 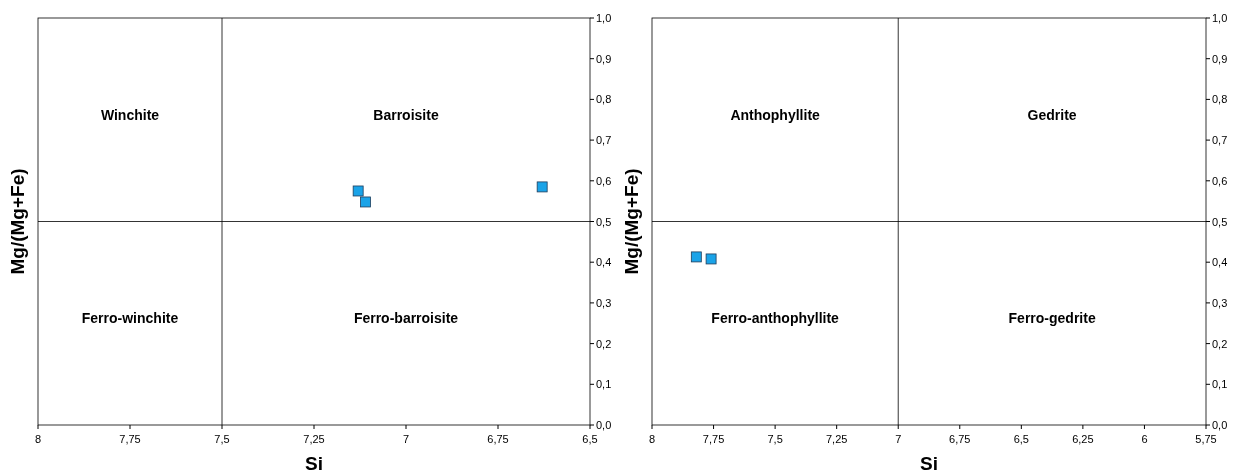 What do you see at coordinates (775, 114) in the screenshot?
I see `annotation: Anthophyllite` at bounding box center [775, 114].